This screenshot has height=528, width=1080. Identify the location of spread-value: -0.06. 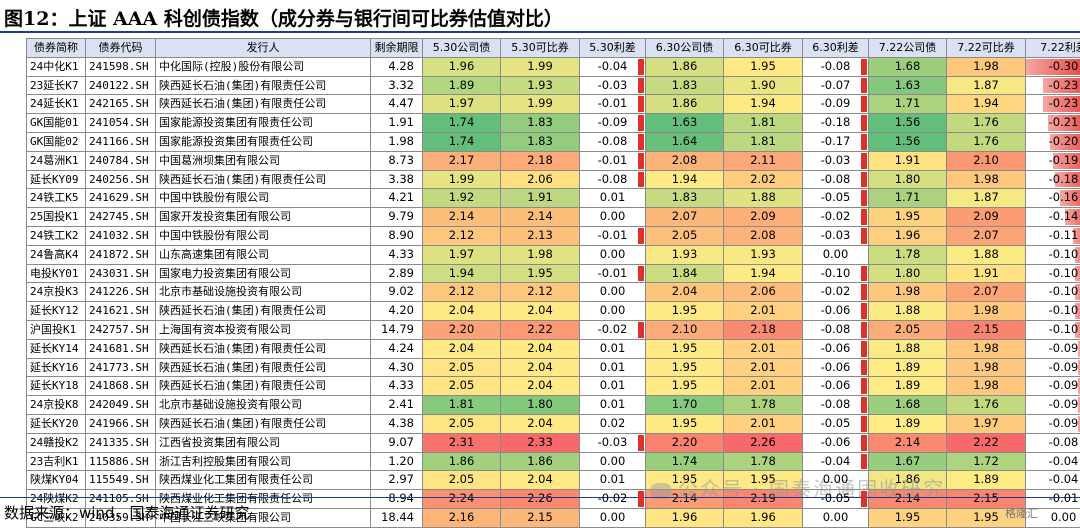
(835, 366).